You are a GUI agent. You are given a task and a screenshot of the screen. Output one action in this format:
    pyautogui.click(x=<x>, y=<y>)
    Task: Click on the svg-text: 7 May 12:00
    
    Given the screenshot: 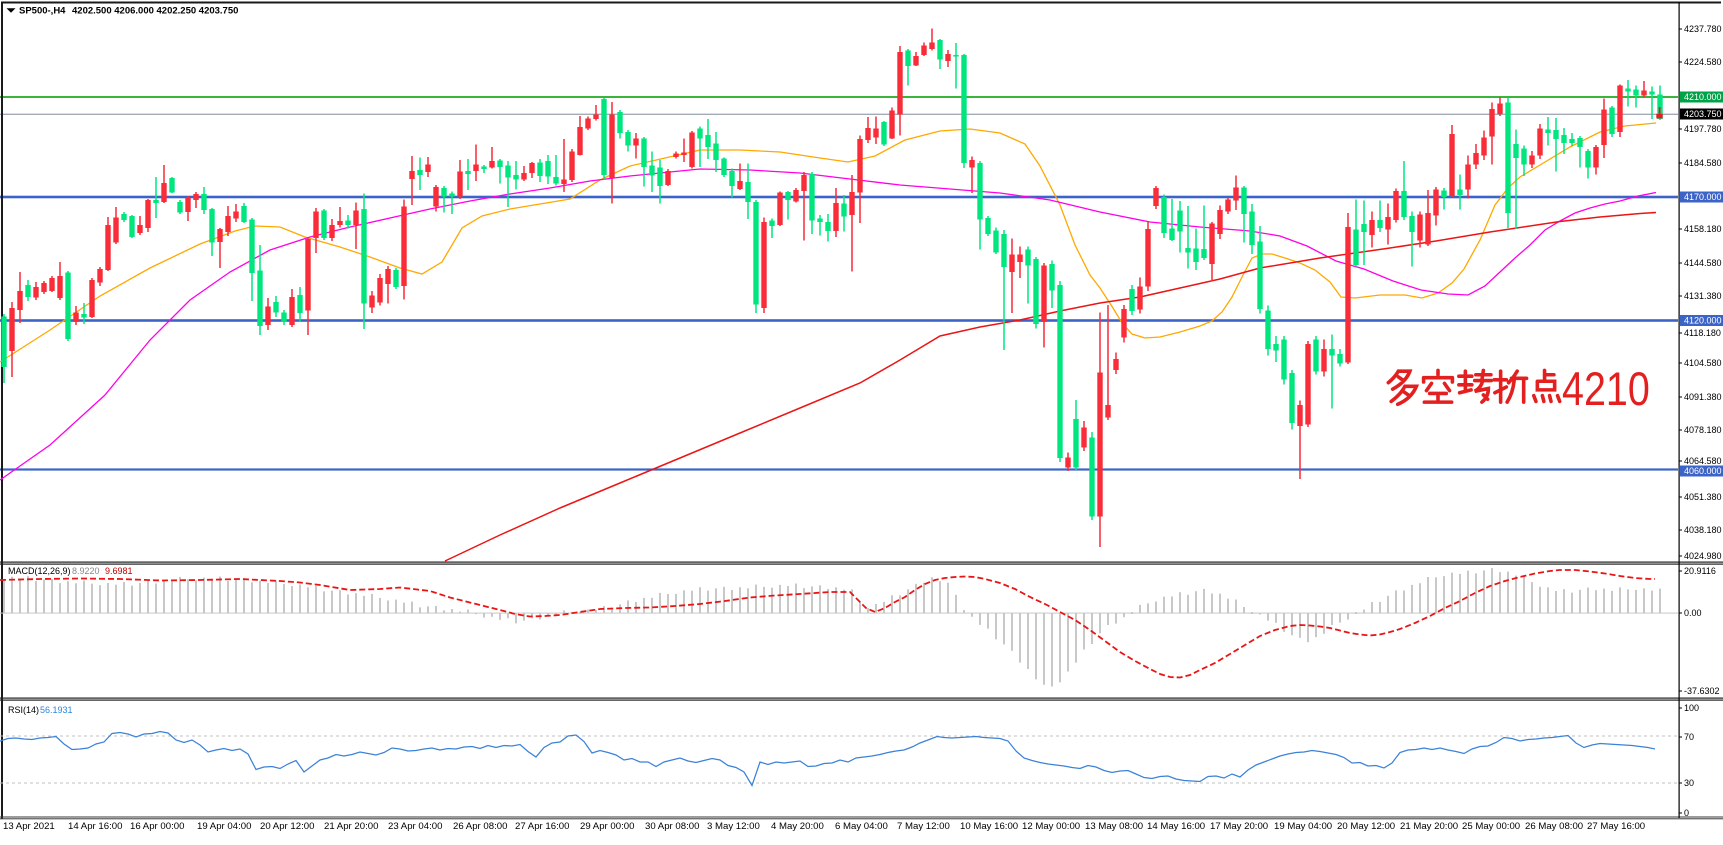 What is the action you would take?
    pyautogui.click(x=923, y=826)
    